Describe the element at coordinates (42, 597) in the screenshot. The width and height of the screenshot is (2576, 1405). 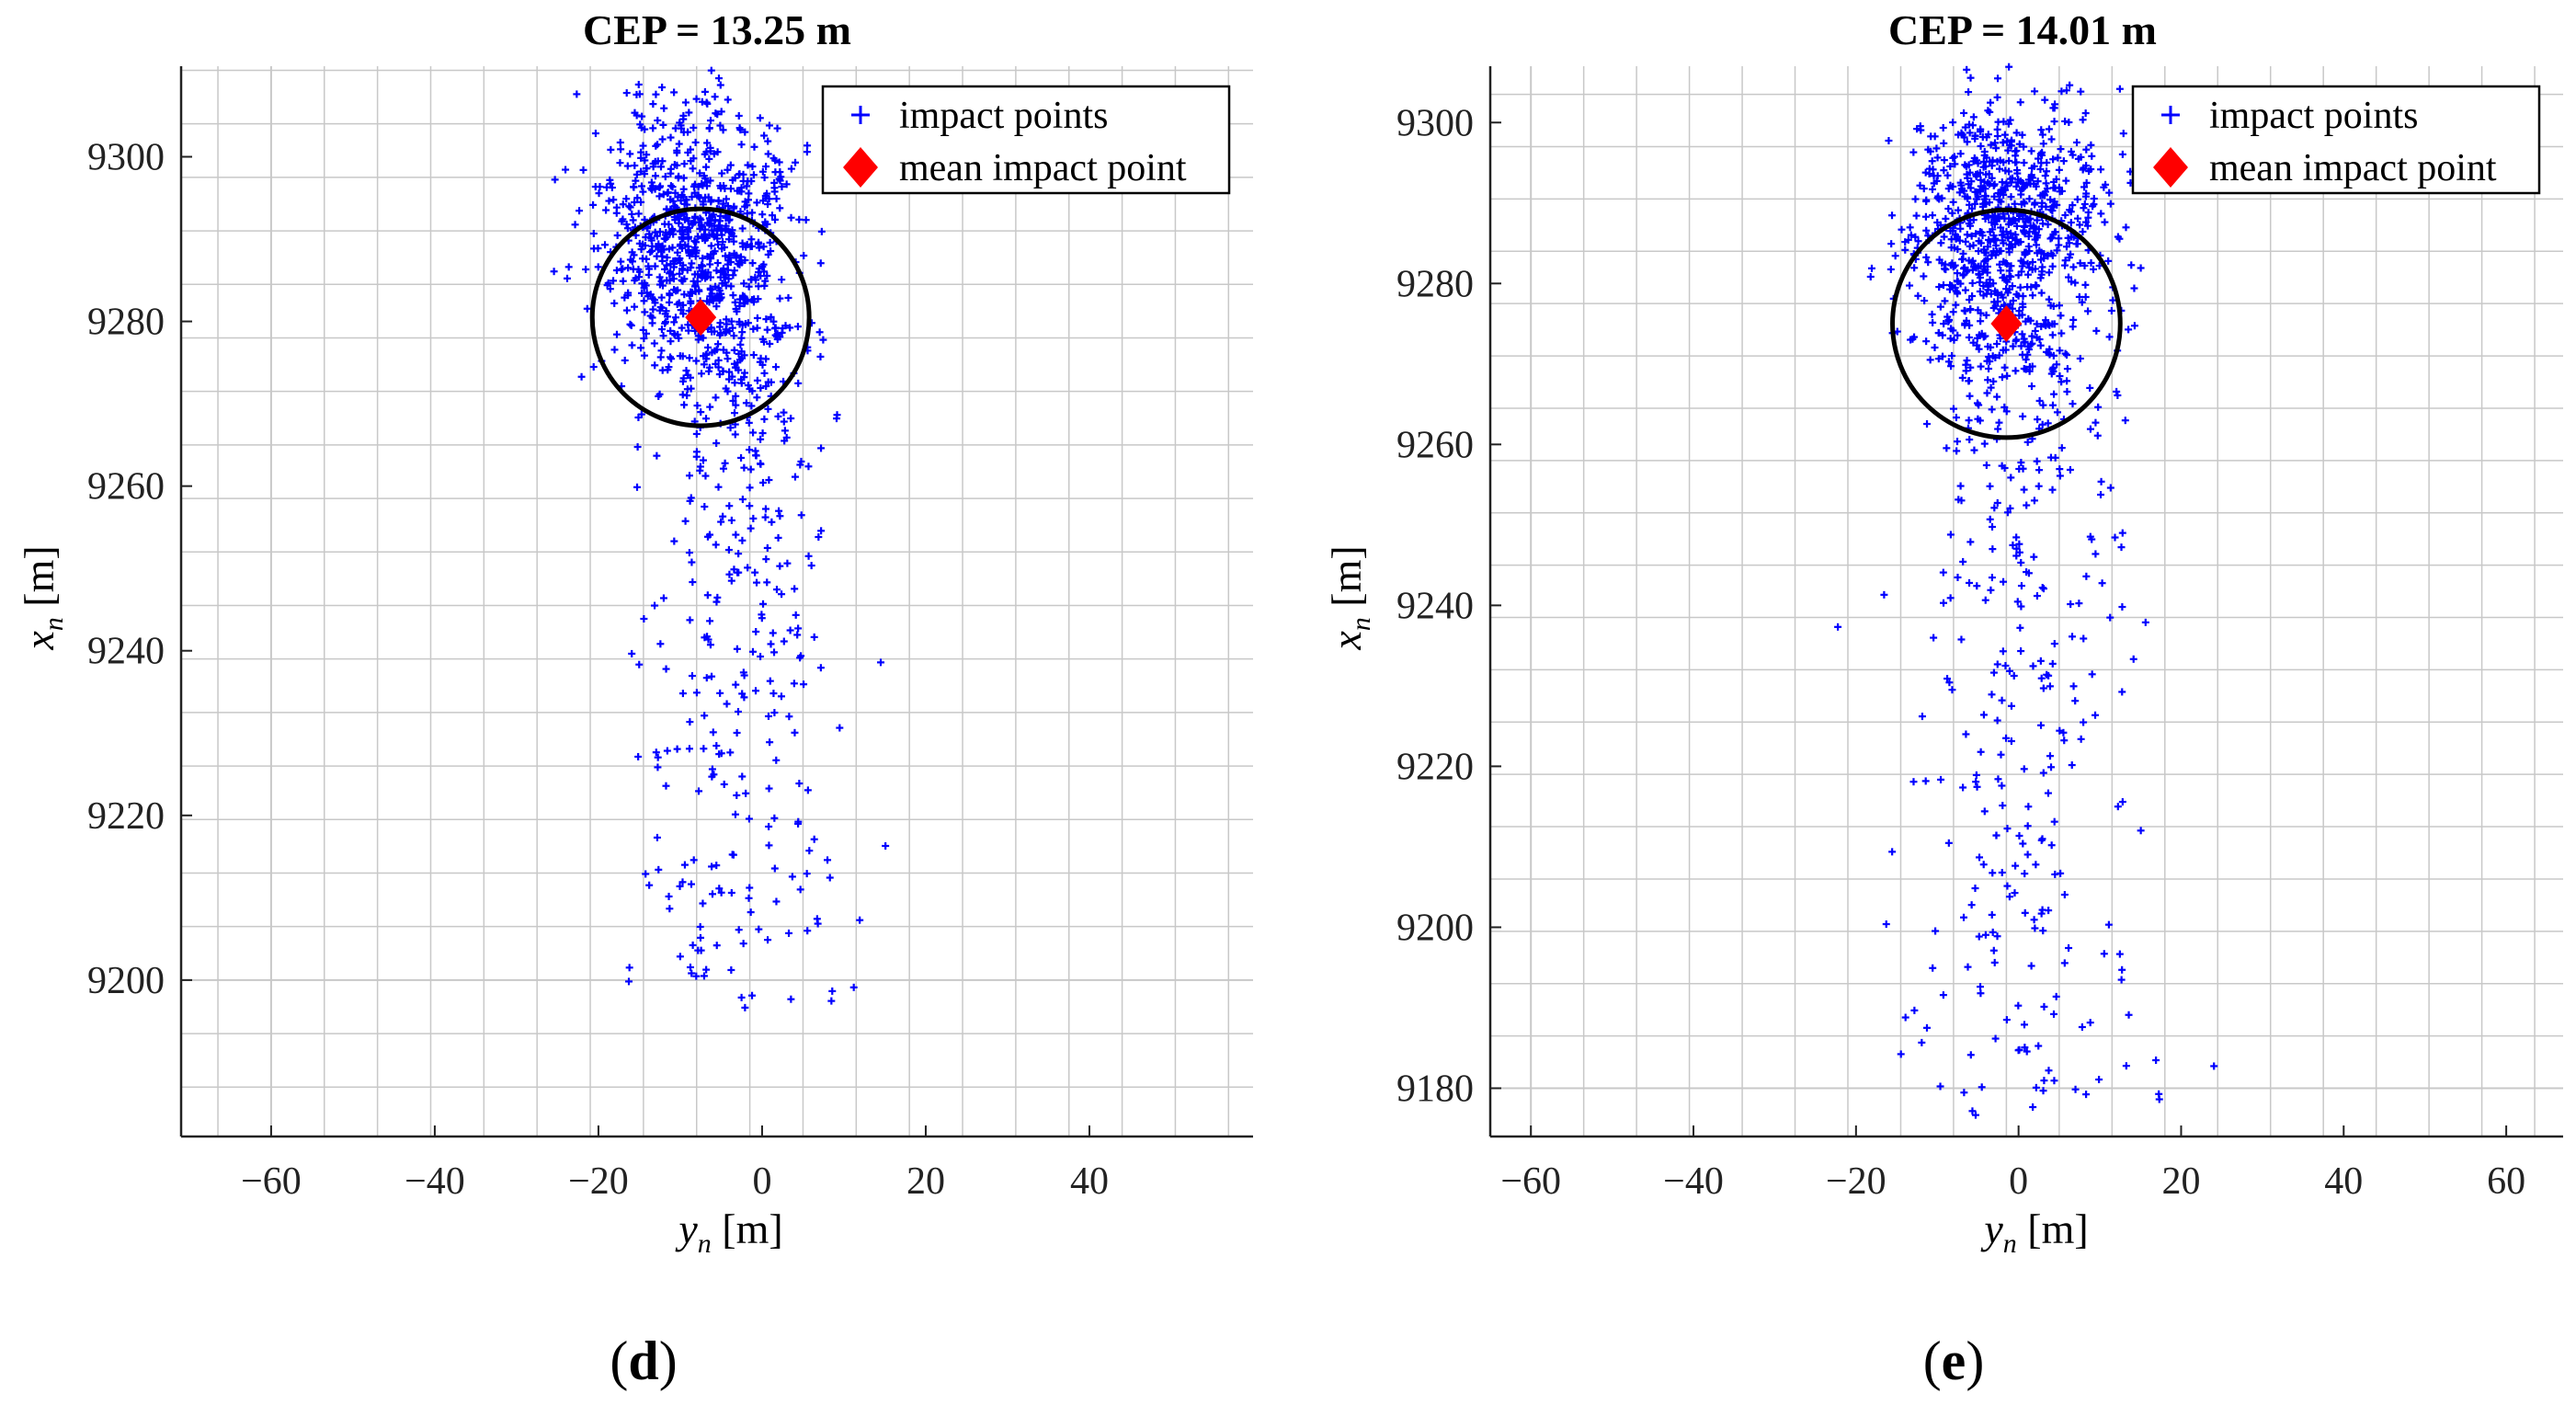
I see `panel-d-ylabel: xn [m]` at that location.